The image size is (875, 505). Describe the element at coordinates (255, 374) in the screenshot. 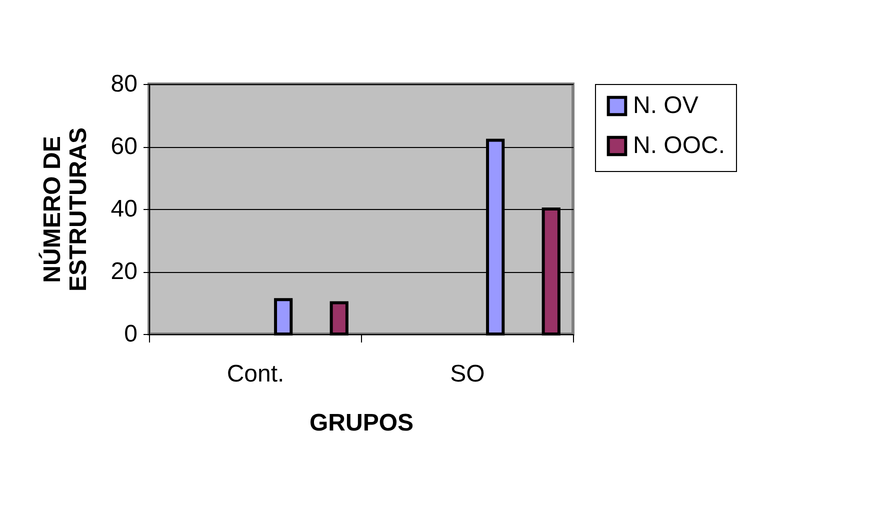

I see `x-tick-label: Cont.` at that location.